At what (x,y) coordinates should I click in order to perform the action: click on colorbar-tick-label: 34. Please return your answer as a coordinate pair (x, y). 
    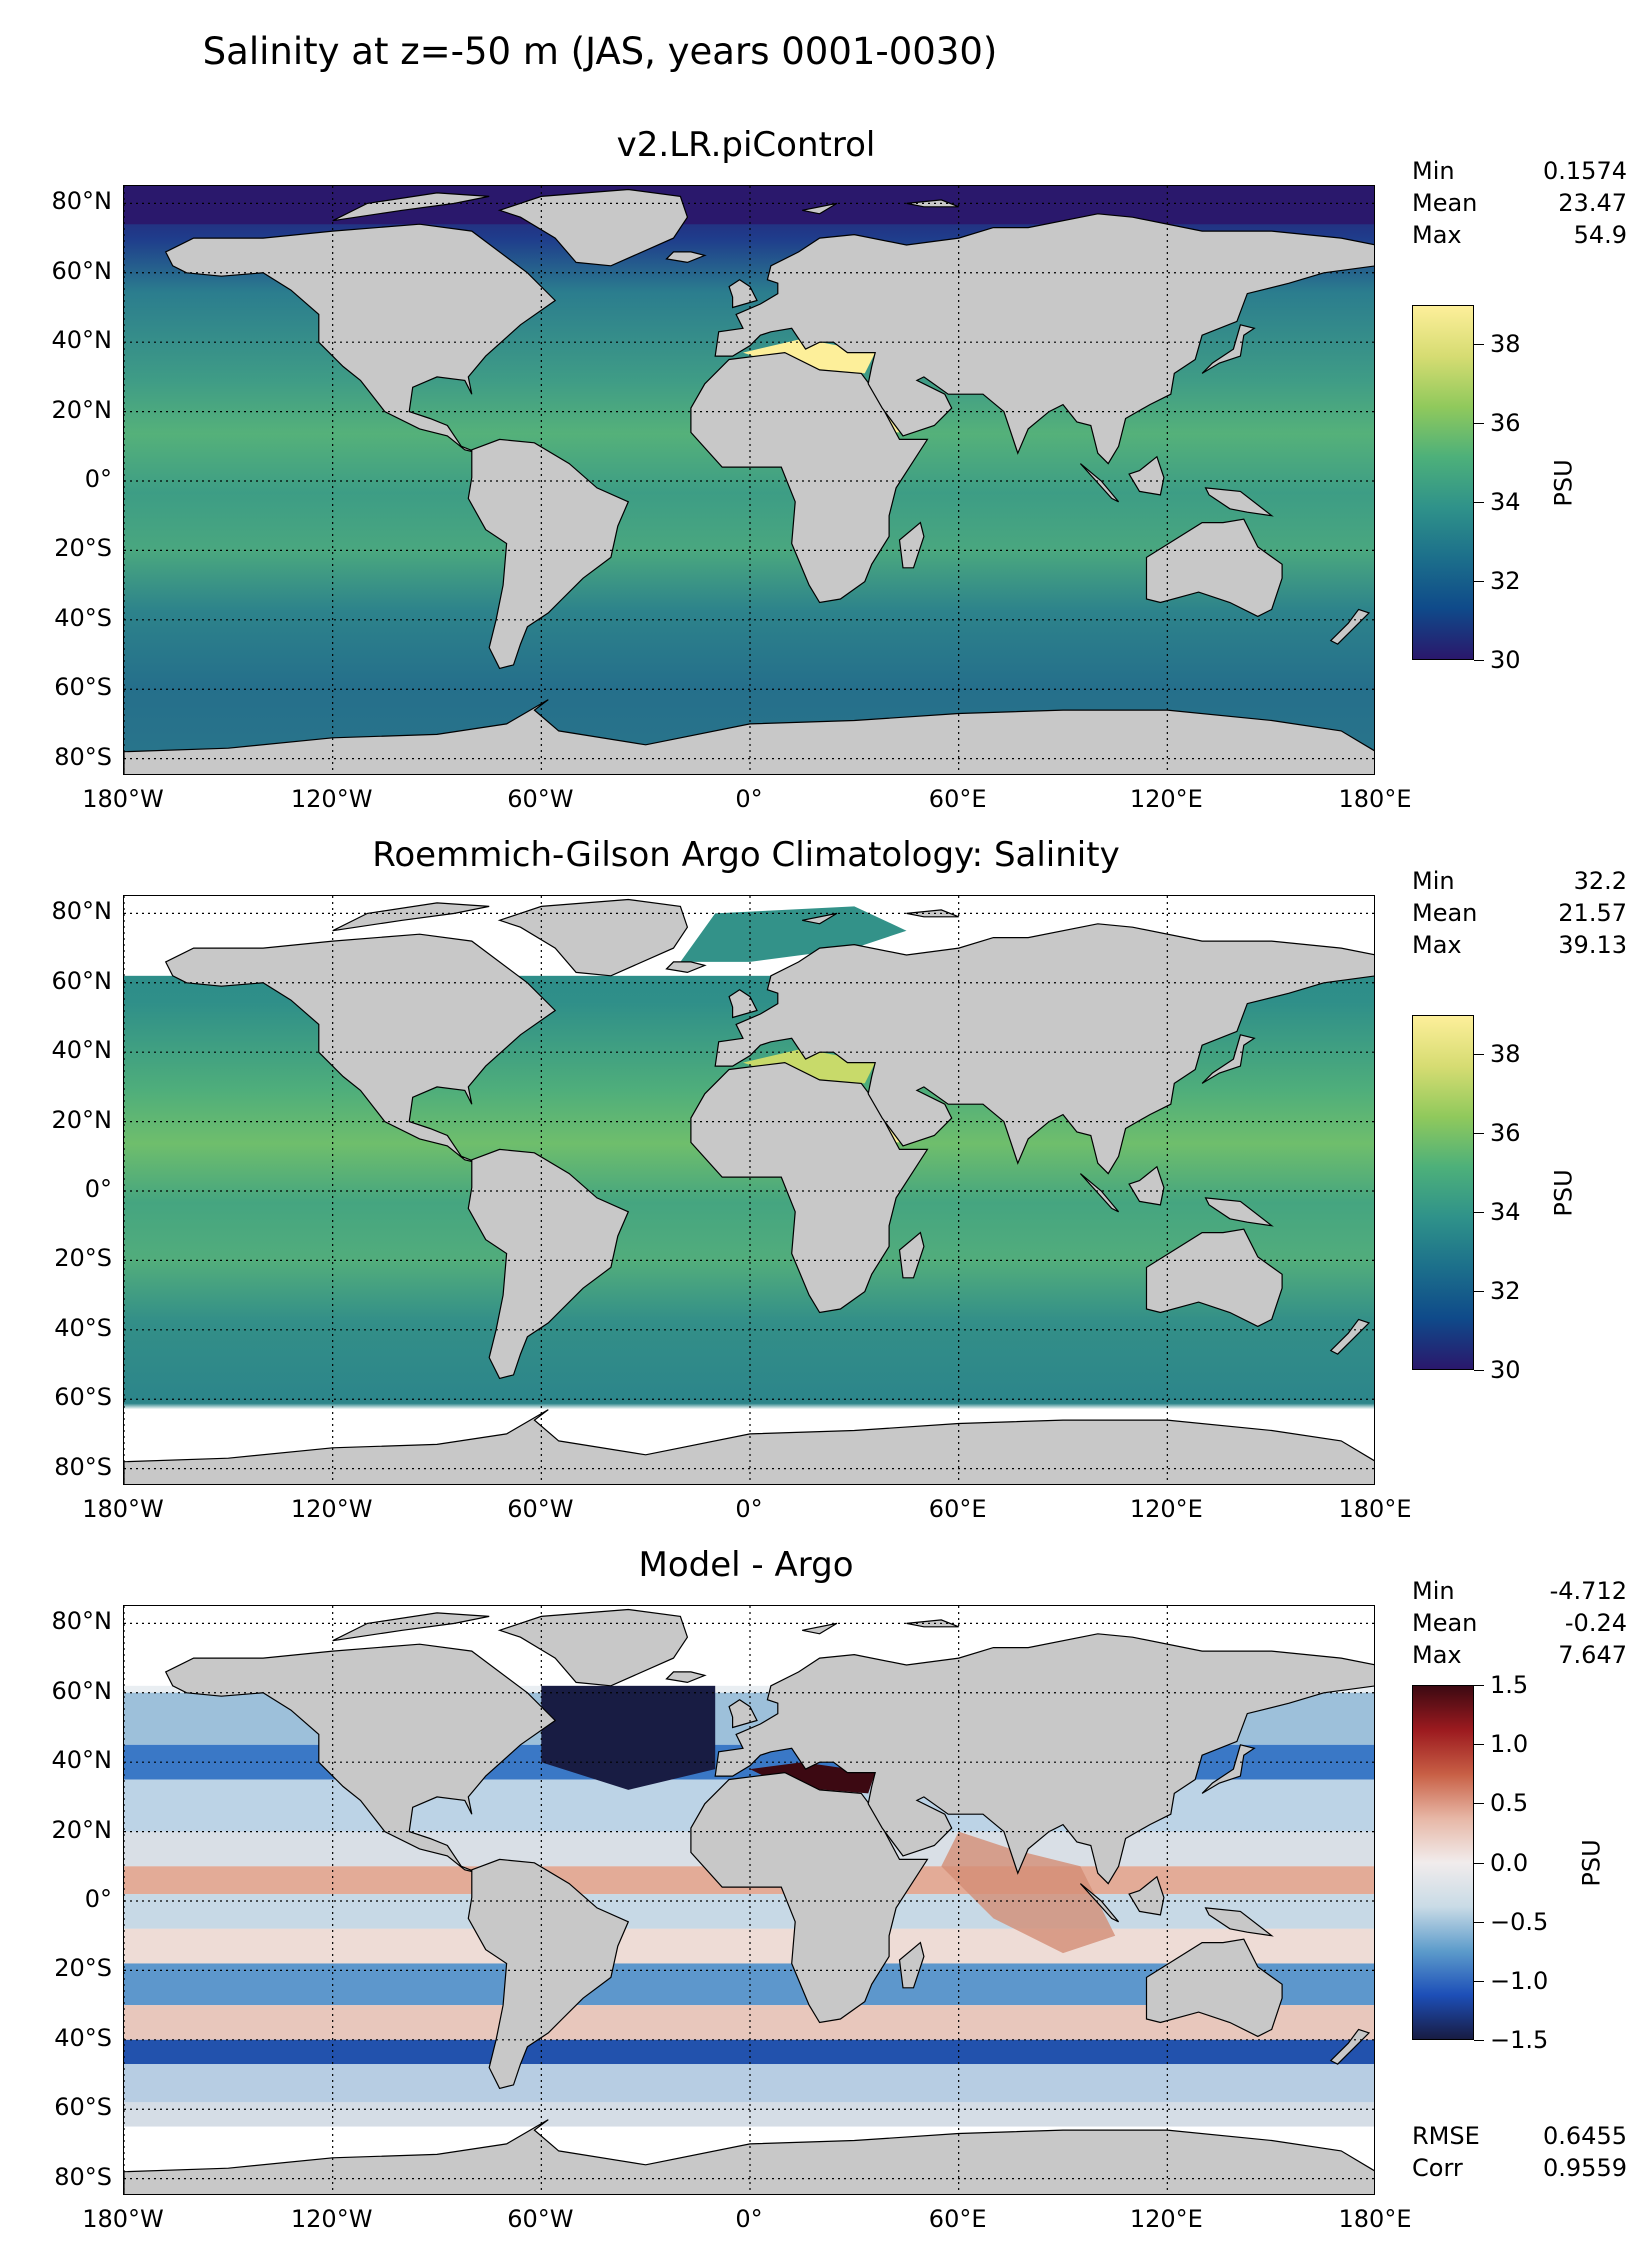
    Looking at the image, I should click on (1497, 502).